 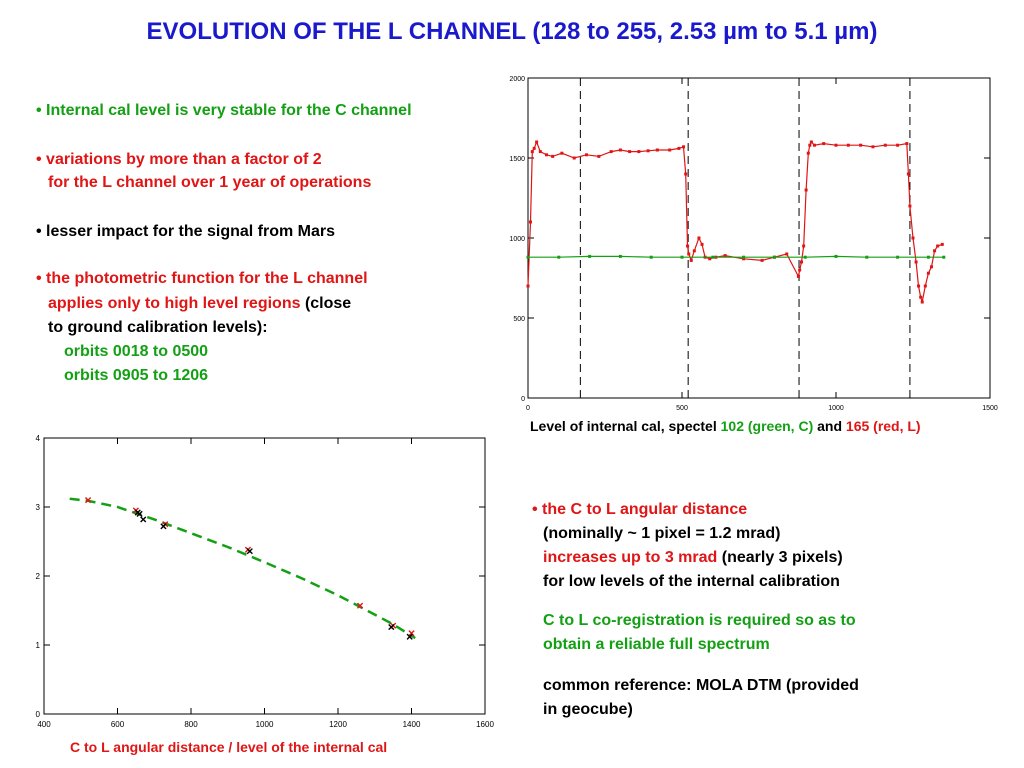 I want to click on y-tick-label: 1500, so click(x=517, y=159).